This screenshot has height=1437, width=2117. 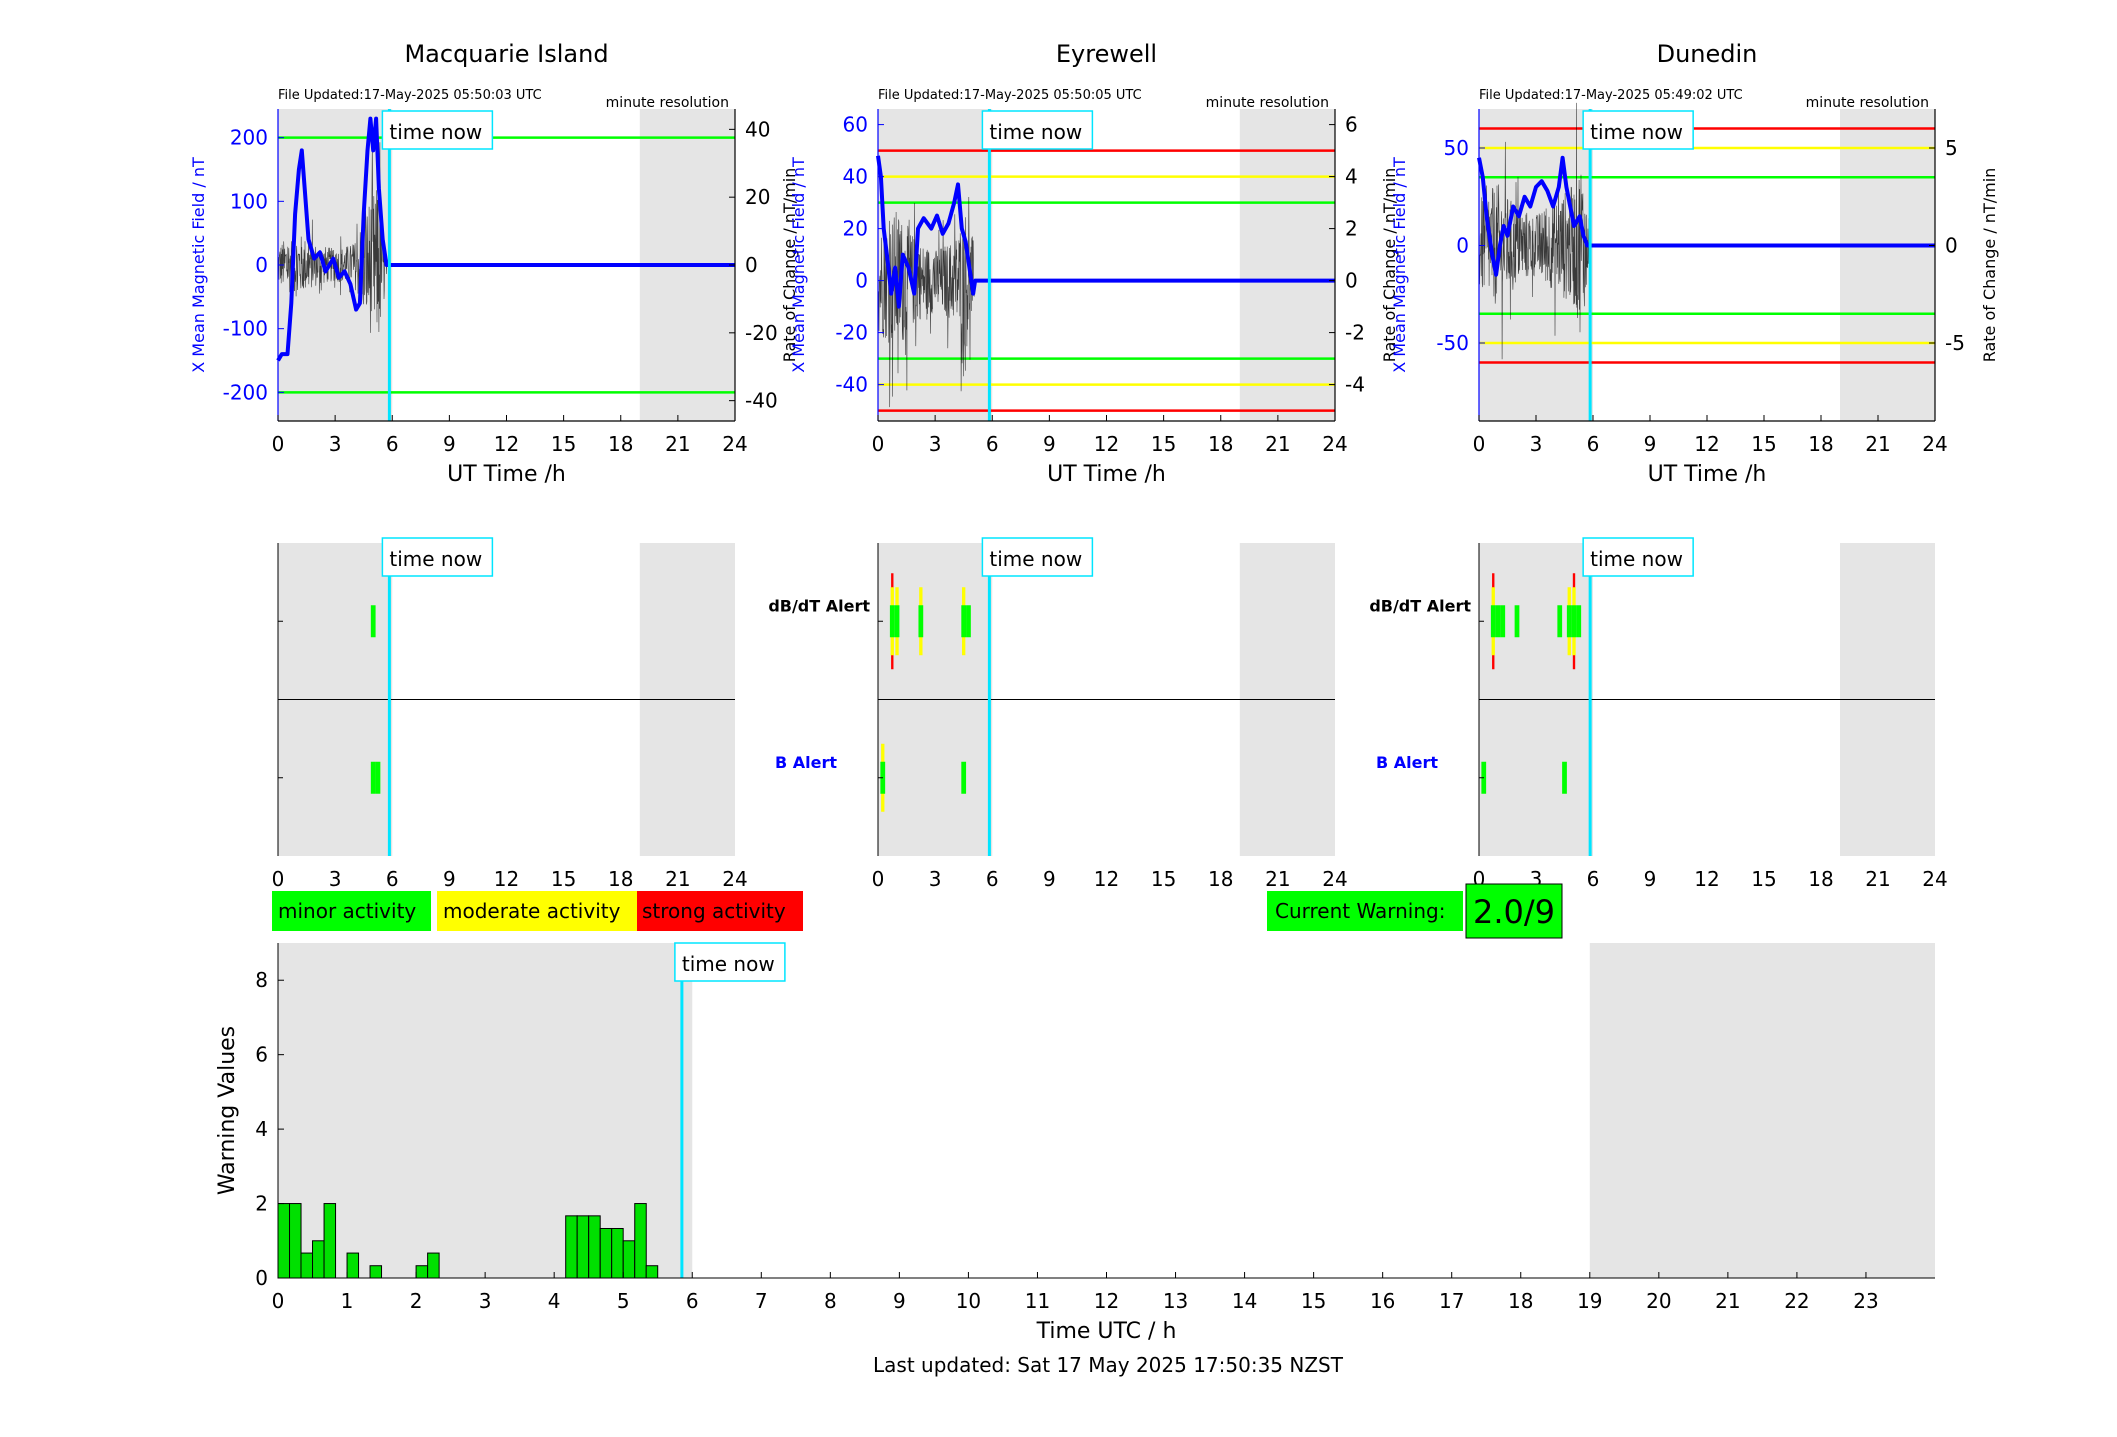 What do you see at coordinates (1658, 1301) in the screenshot?
I see `x-tick-label: 20` at bounding box center [1658, 1301].